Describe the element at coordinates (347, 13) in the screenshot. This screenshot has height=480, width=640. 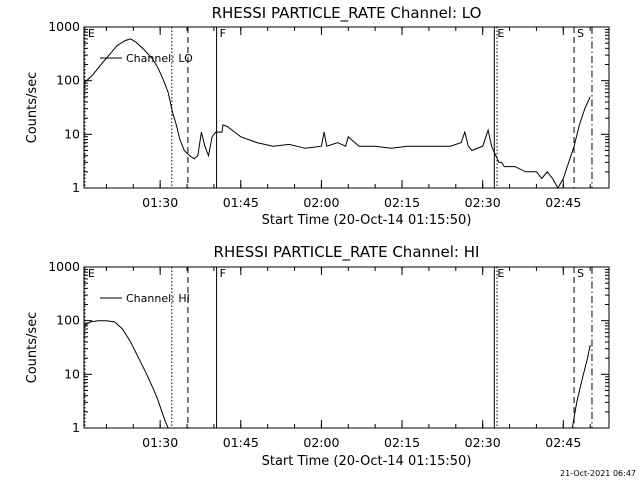
I see `chart-title: RHESSI PARTICLE_RATE Channel: LO` at that location.